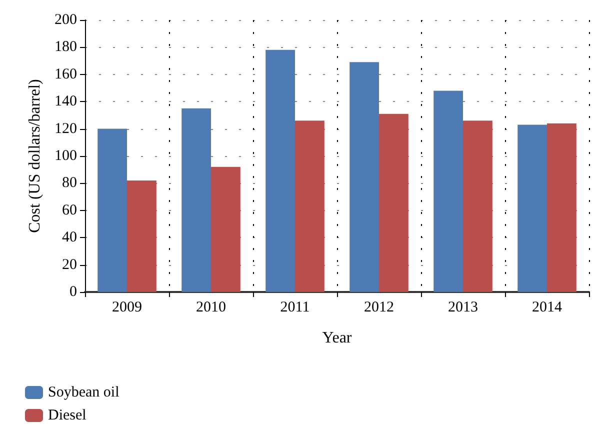 Image resolution: width=601 pixels, height=432 pixels. What do you see at coordinates (211, 308) in the screenshot?
I see `x-tick-label: 2010` at bounding box center [211, 308].